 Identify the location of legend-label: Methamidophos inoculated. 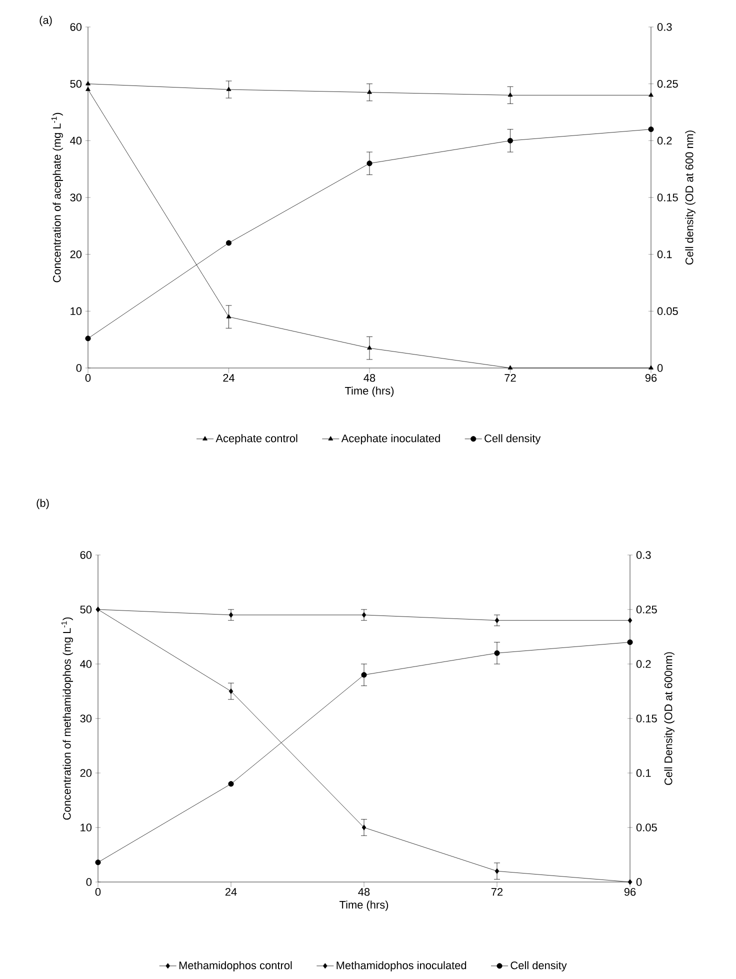
(401, 966).